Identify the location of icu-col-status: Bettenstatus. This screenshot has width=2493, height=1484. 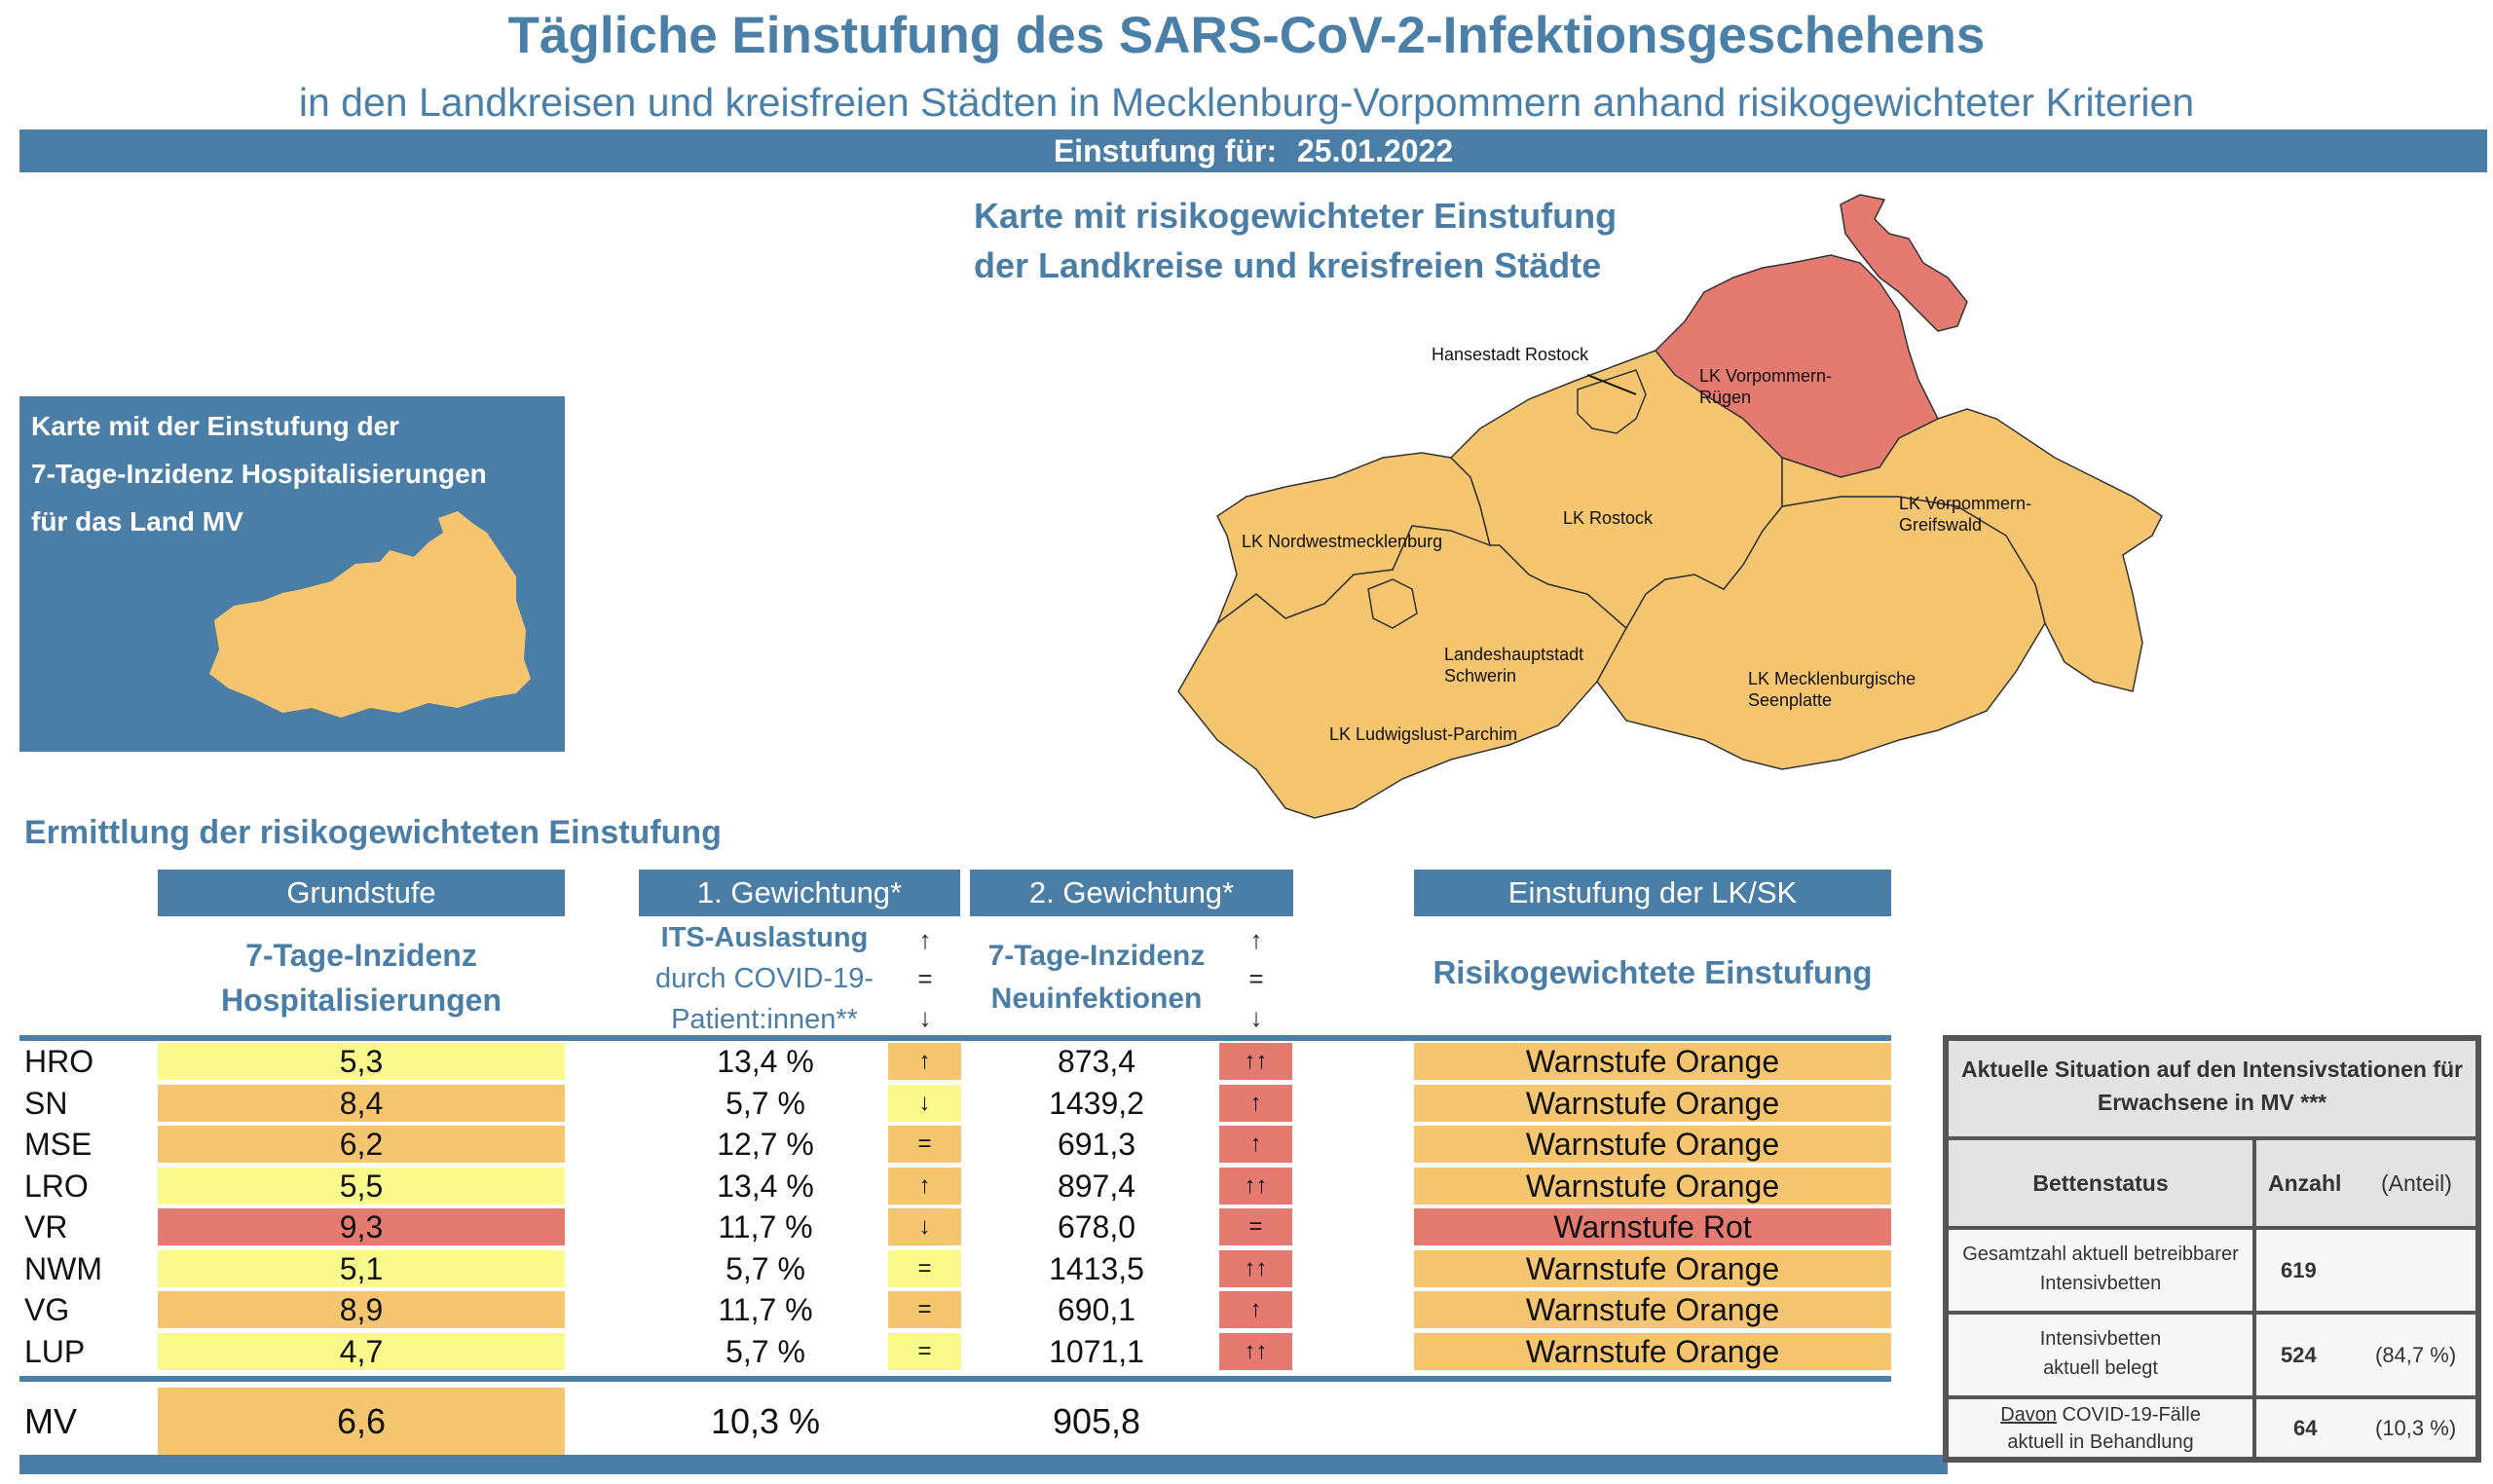
(2101, 1183).